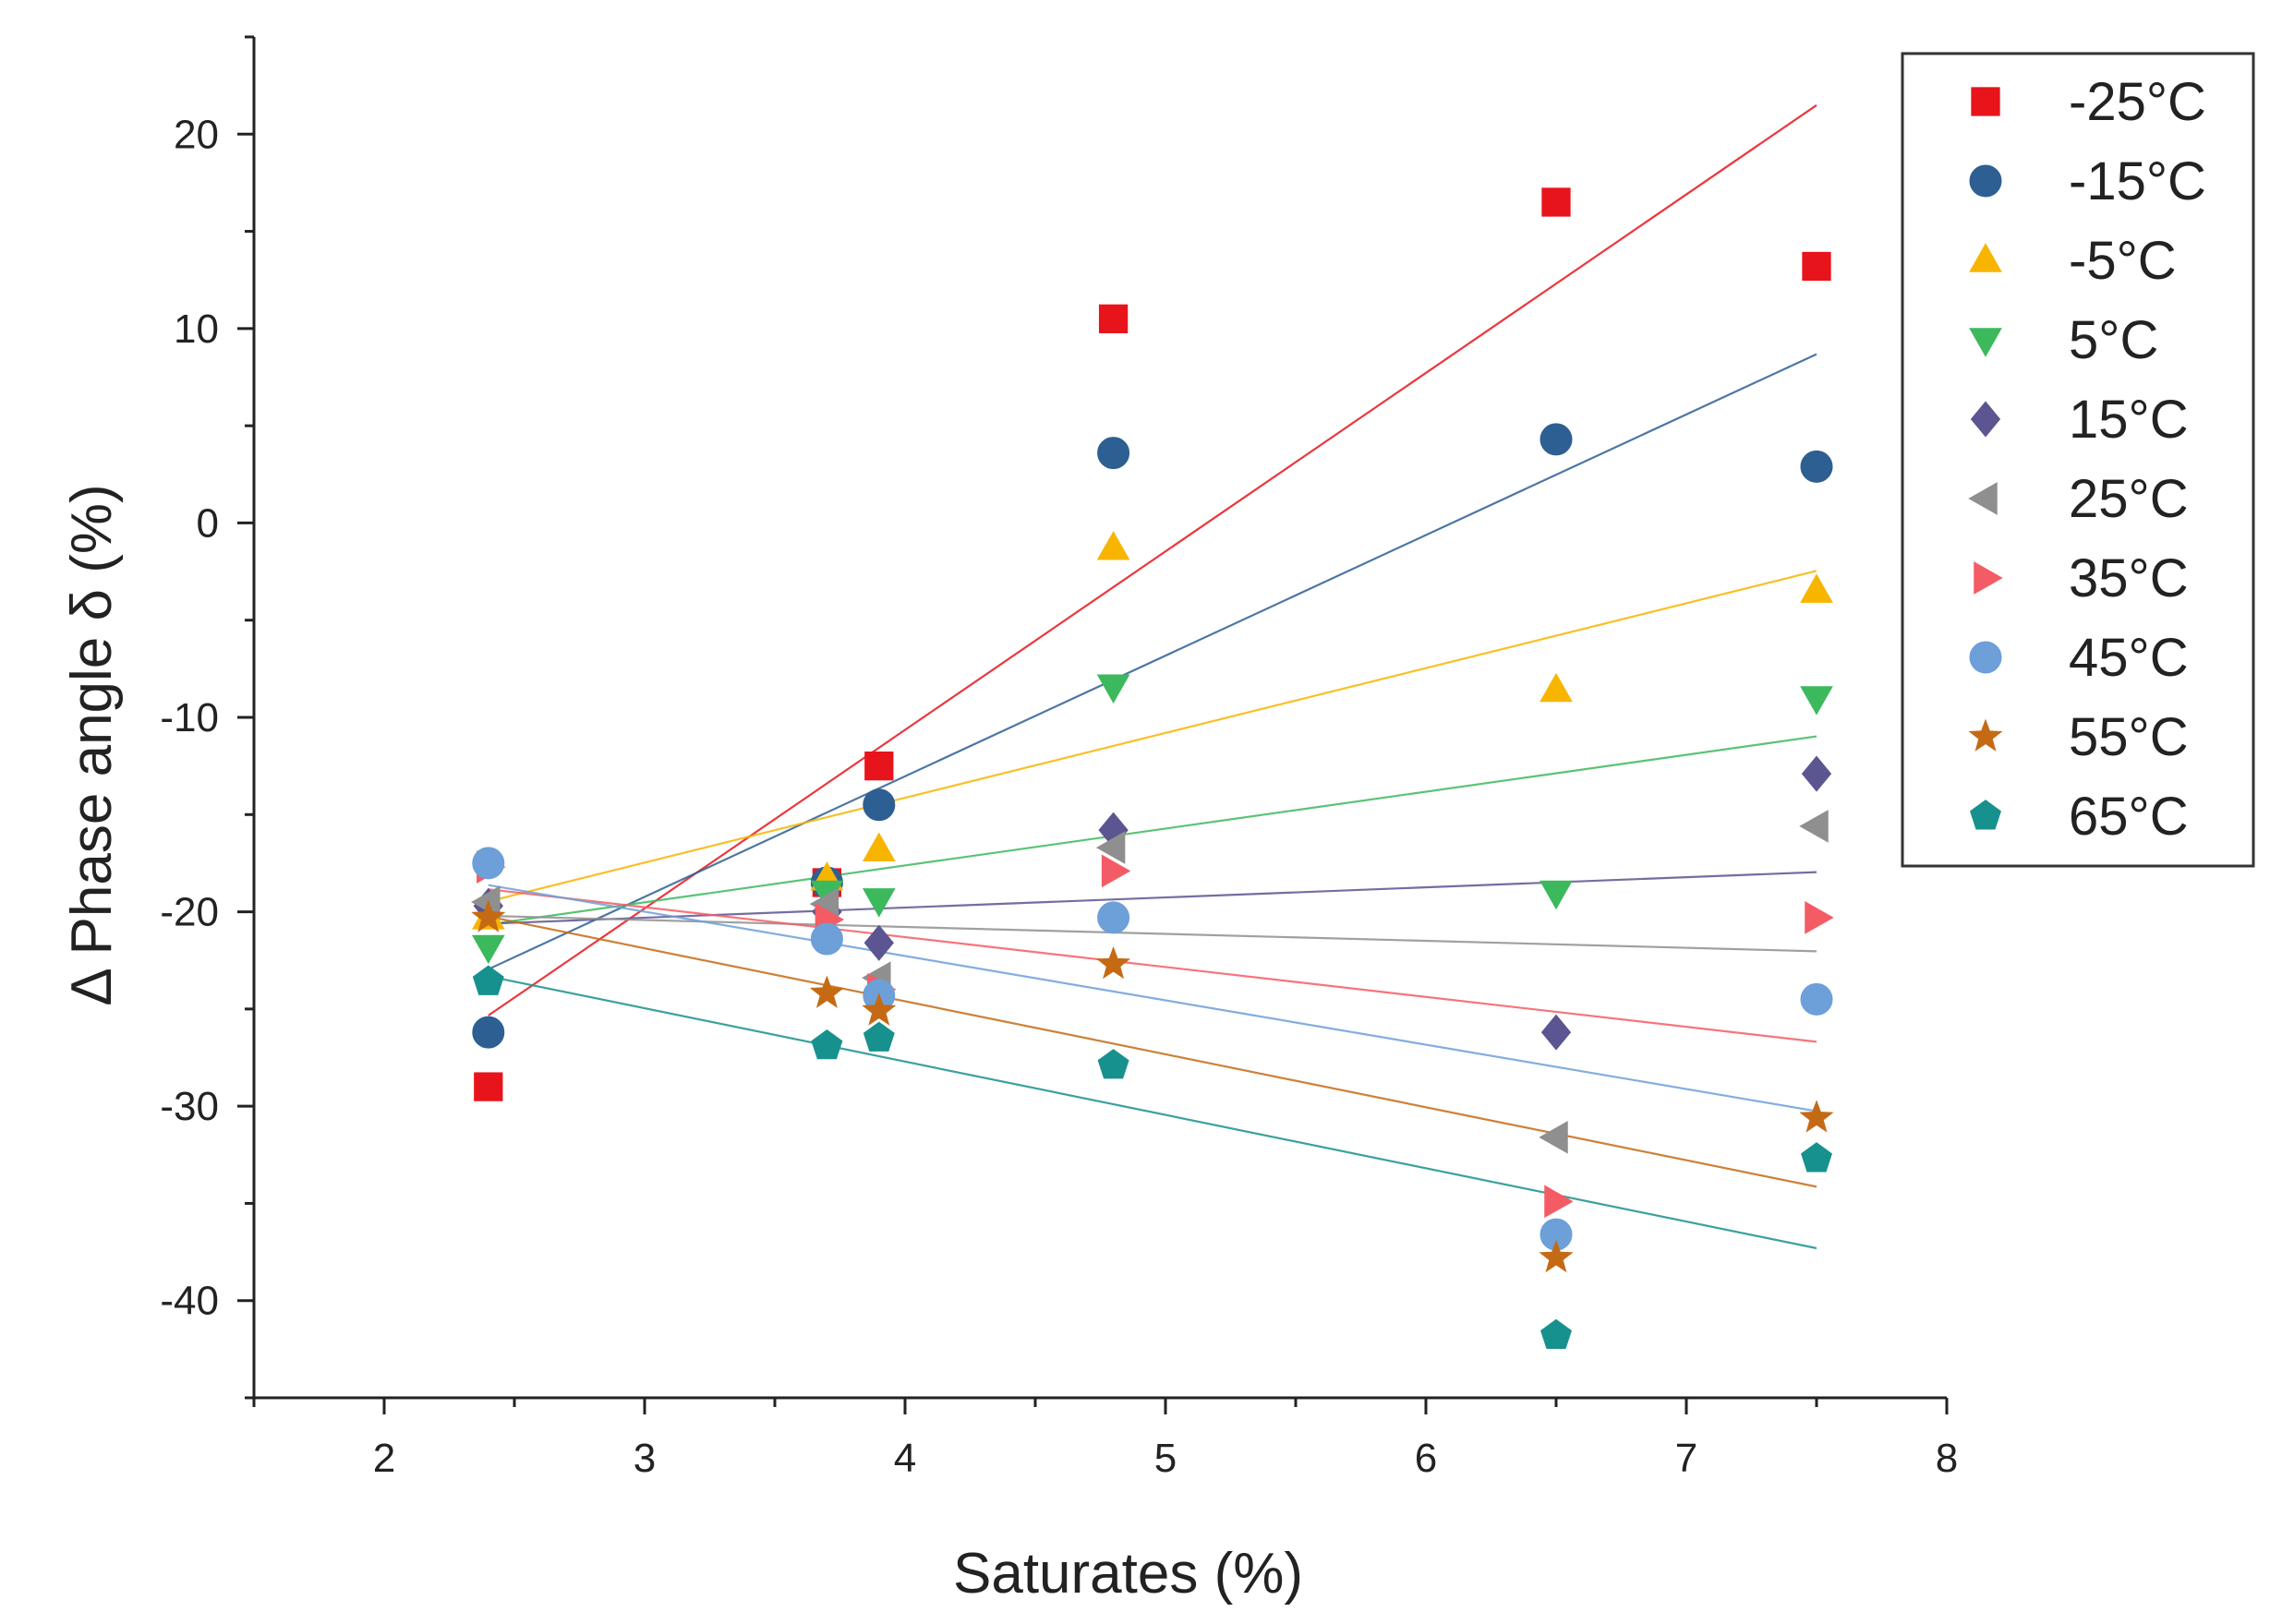 This screenshot has width=2282, height=1624. Describe the element at coordinates (189, 1301) in the screenshot. I see `y-tick-label: -40` at that location.